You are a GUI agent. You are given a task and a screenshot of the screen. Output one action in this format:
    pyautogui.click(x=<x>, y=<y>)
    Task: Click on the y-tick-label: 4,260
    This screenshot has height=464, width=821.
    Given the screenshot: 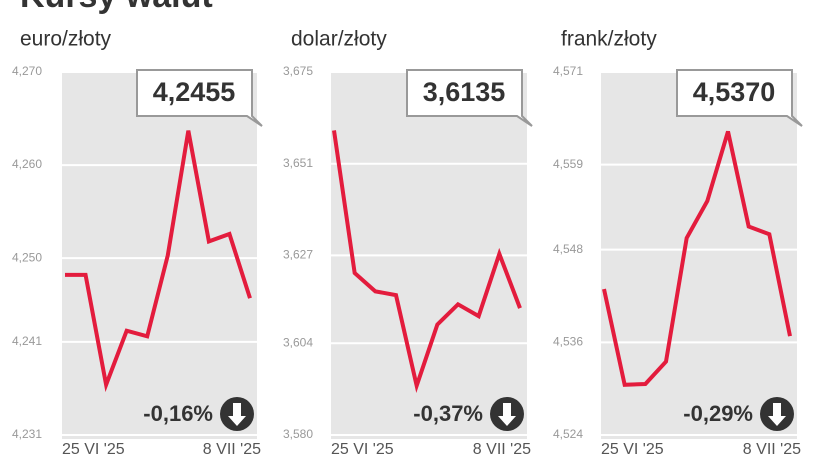 What is the action you would take?
    pyautogui.click(x=27, y=164)
    